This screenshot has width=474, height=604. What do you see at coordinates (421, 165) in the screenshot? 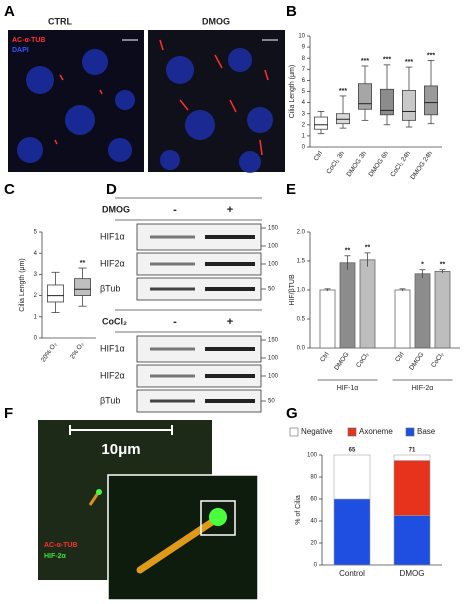
I see `x-tick-label: DMOG 24h` at bounding box center [421, 165].